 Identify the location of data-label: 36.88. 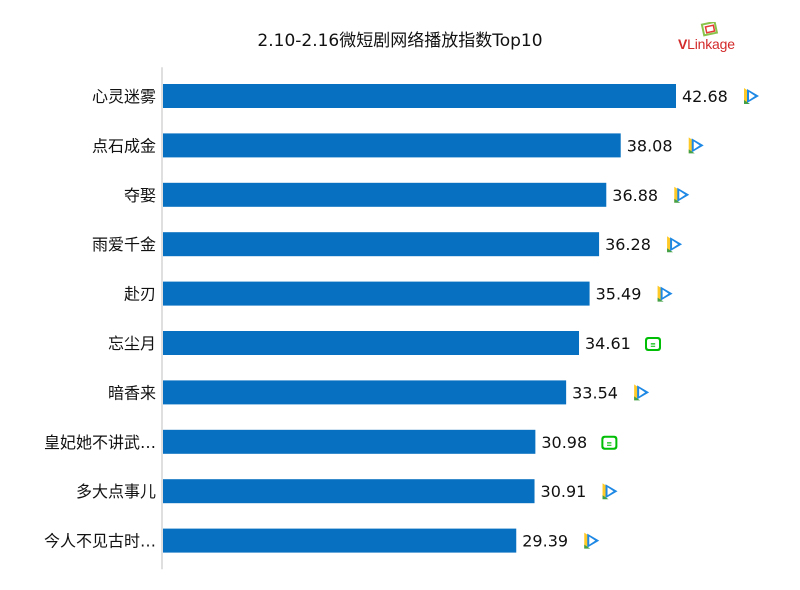
(635, 195).